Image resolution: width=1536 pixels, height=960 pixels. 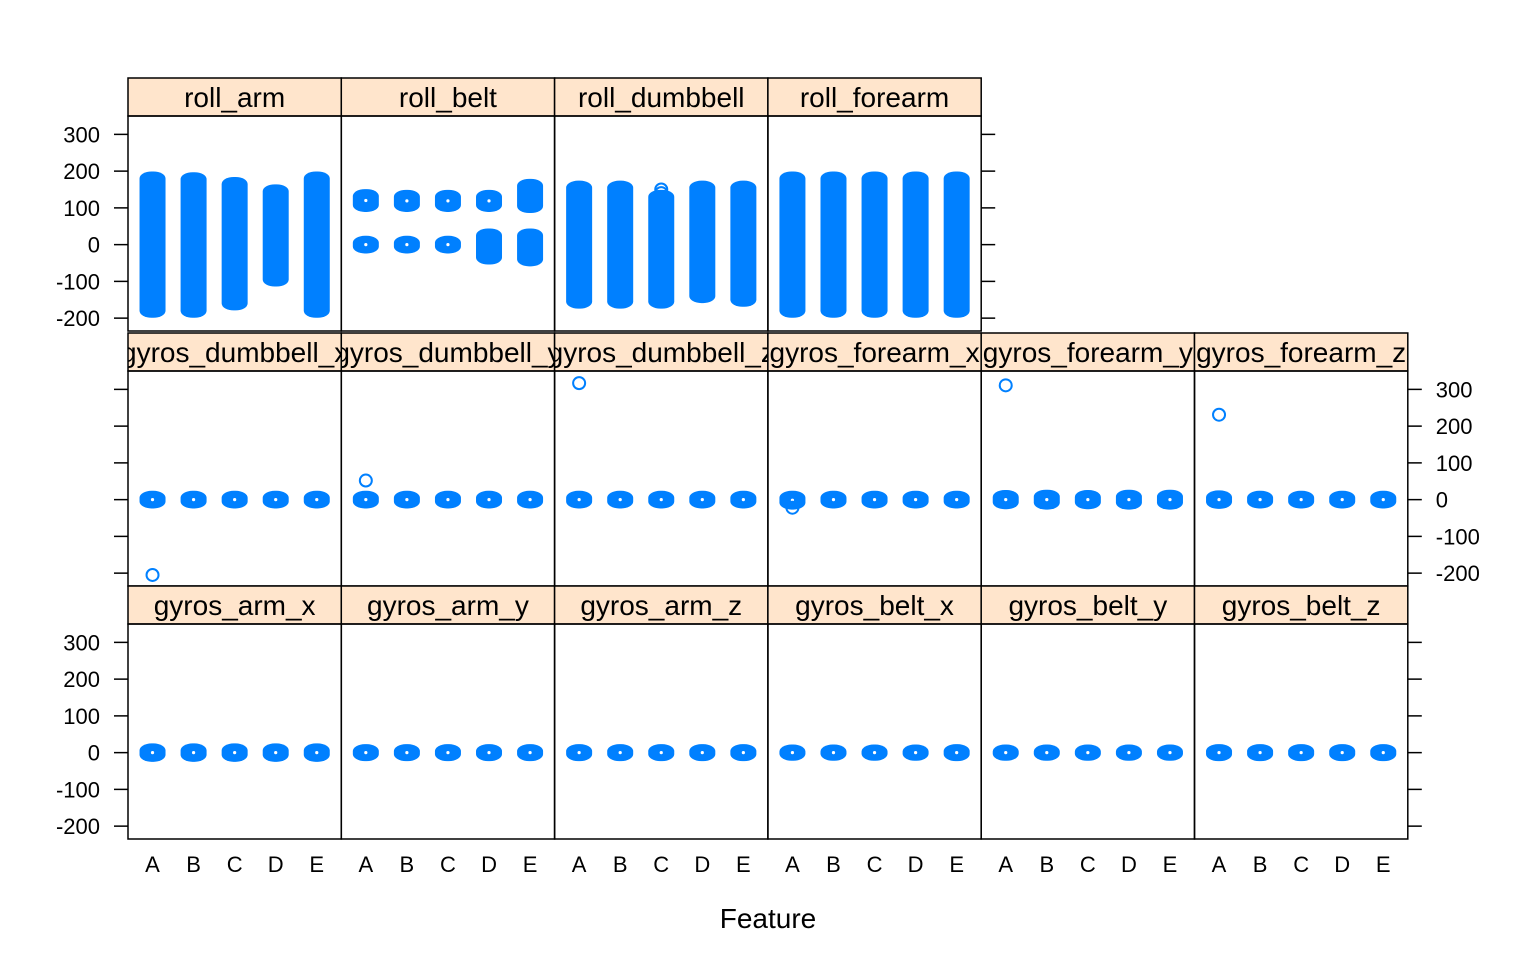 What do you see at coordinates (957, 500) in the screenshot?
I see `point-core-gyros_forearm_x-E` at bounding box center [957, 500].